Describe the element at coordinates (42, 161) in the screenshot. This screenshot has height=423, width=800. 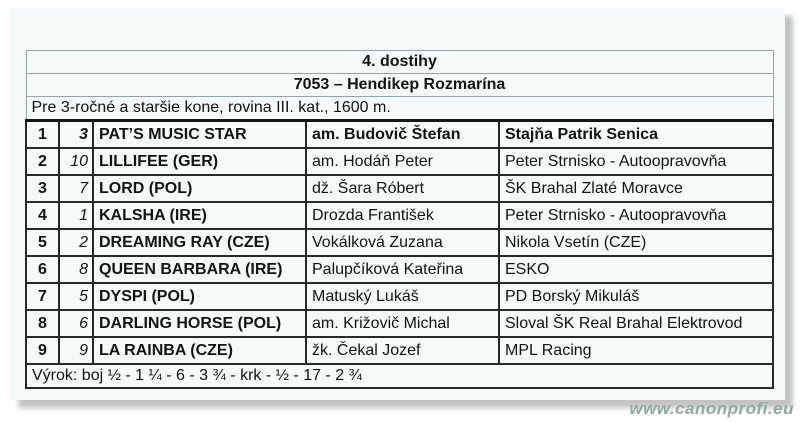
I see `rank-cell: 2` at that location.